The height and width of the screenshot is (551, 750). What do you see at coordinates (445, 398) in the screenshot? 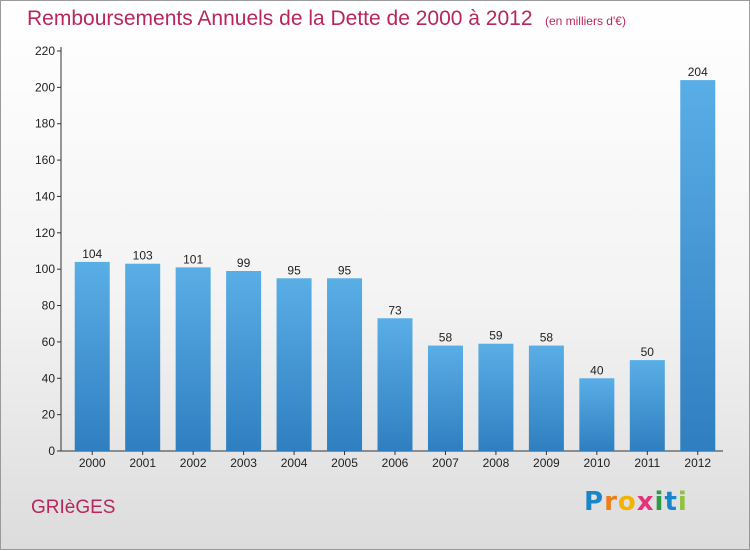
I see `bar-2007` at bounding box center [445, 398].